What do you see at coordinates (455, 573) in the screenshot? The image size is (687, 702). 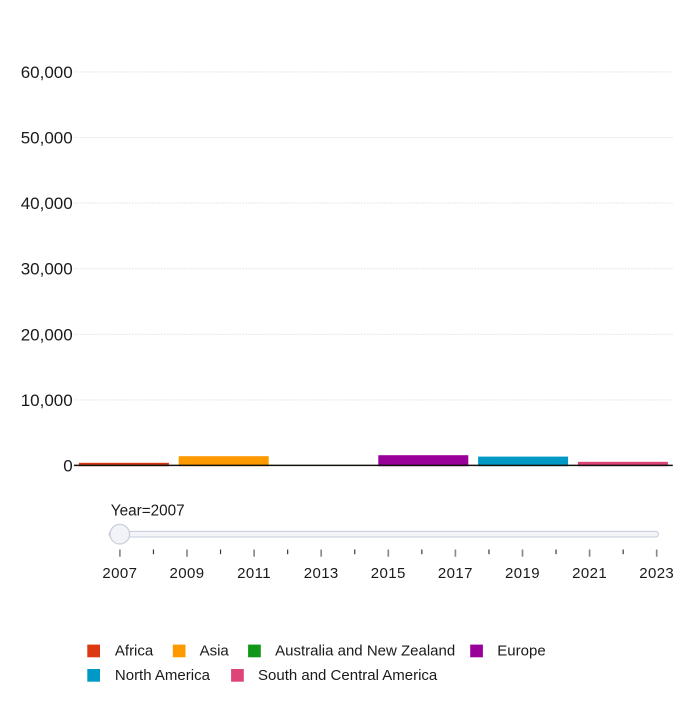 I see `svg-text: 2017` at bounding box center [455, 573].